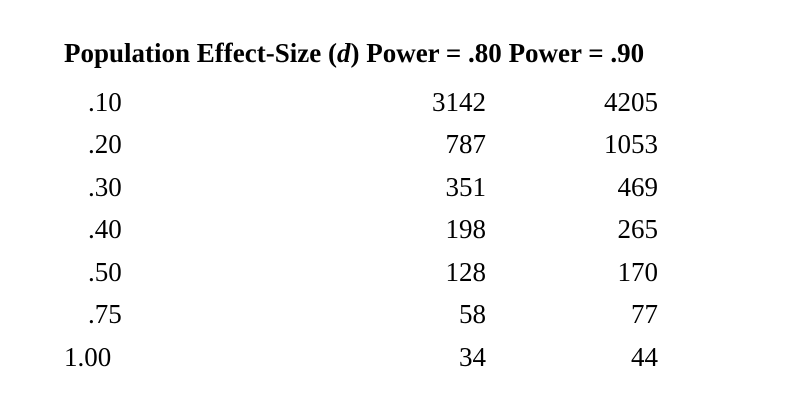 The width and height of the screenshot is (792, 408). I want to click on effect-size-cell: .75, so click(105, 314).